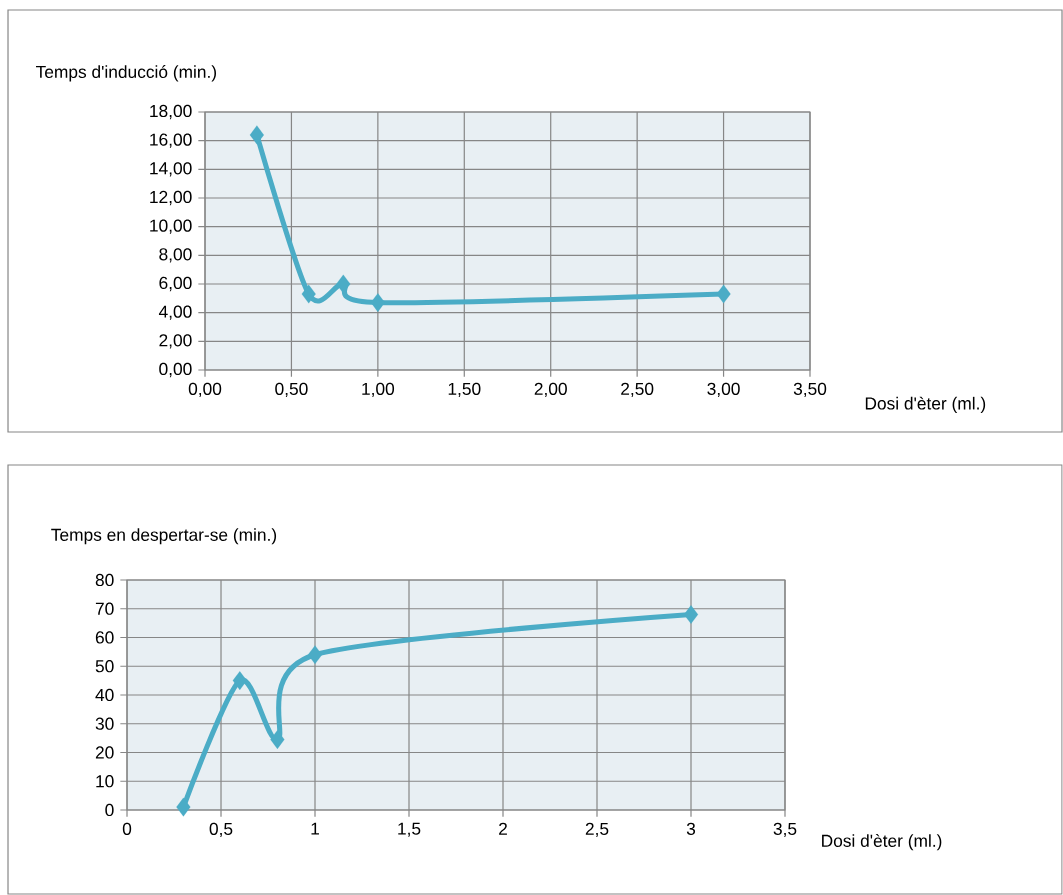 The width and height of the screenshot is (1063, 895). Describe the element at coordinates (637, 390) in the screenshot. I see `x-tick-label: 2,50` at that location.